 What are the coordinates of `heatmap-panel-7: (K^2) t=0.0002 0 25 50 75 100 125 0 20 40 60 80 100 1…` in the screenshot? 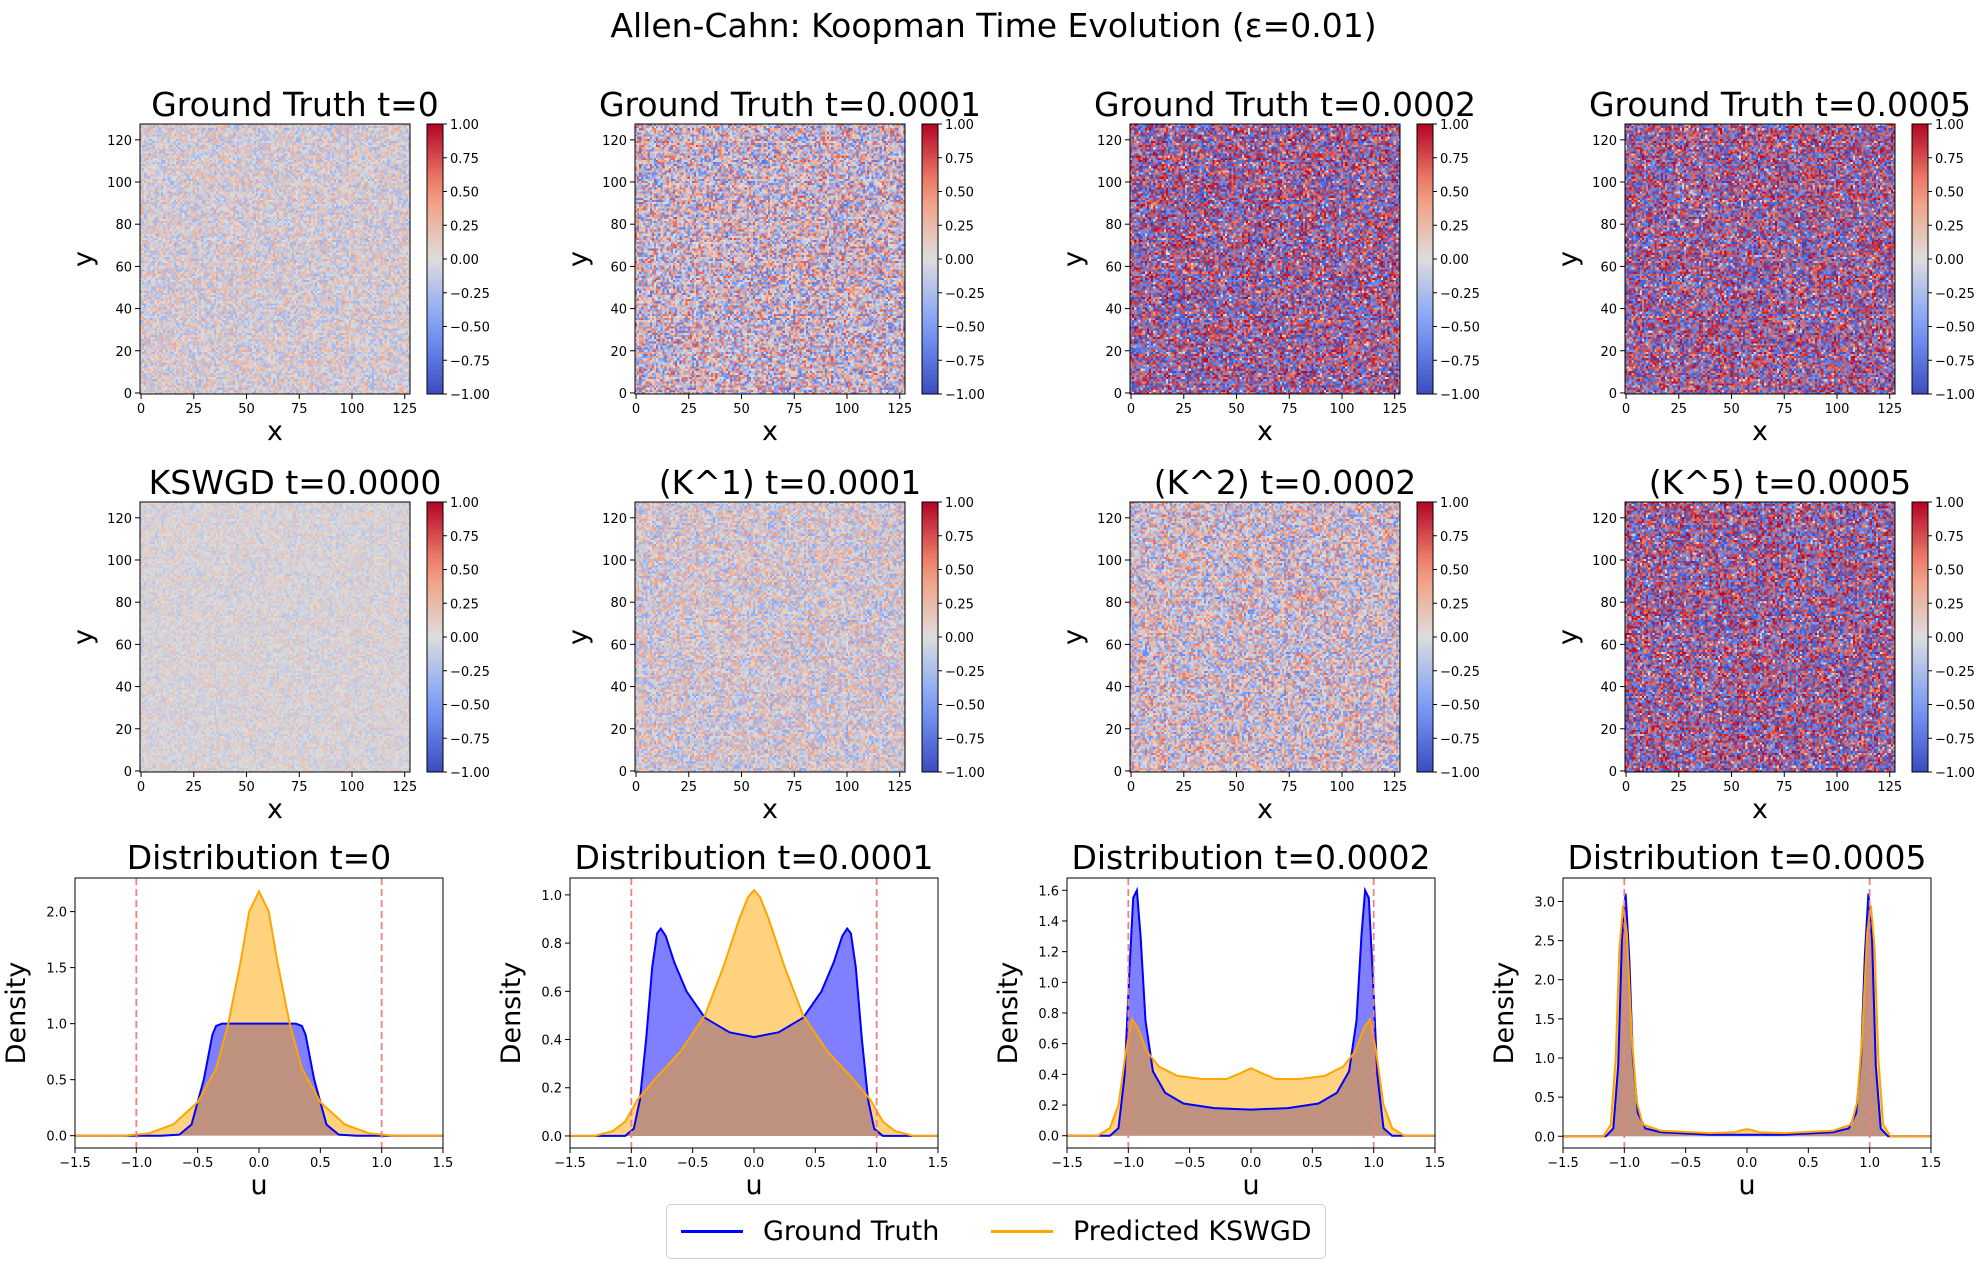 It's located at (1269, 644).